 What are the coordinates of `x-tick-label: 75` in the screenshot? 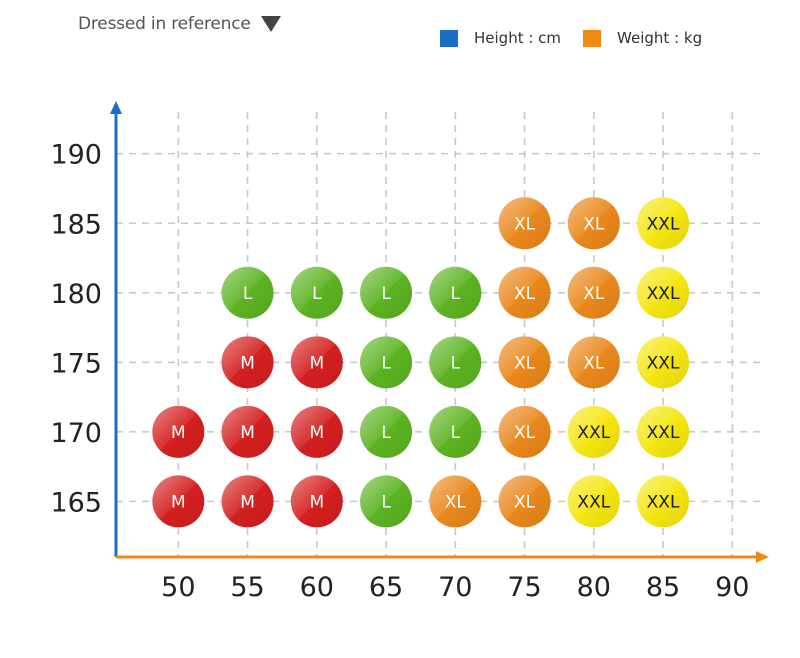 It's located at (524, 587).